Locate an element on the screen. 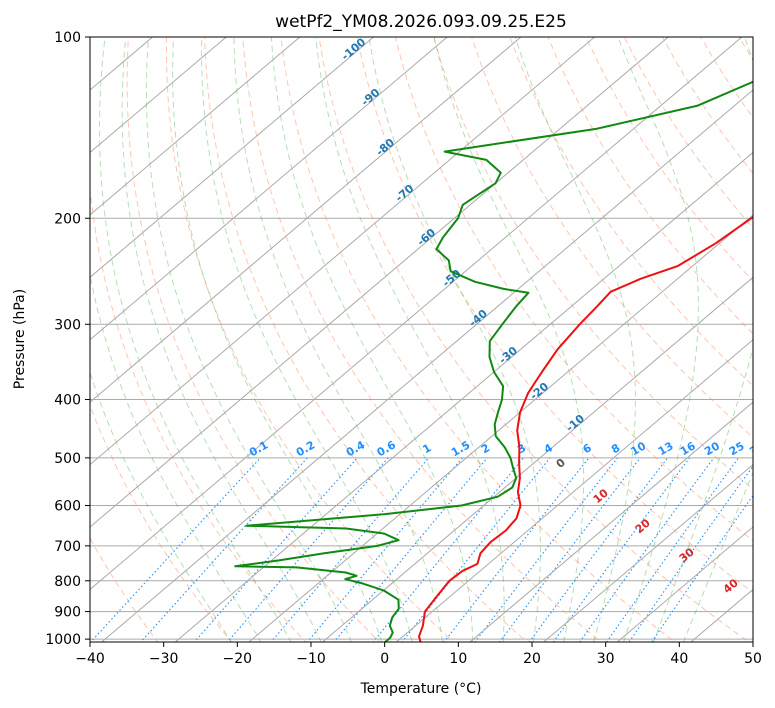 This screenshot has height=708, width=775. y-tick-label: 200 is located at coordinates (67, 219).